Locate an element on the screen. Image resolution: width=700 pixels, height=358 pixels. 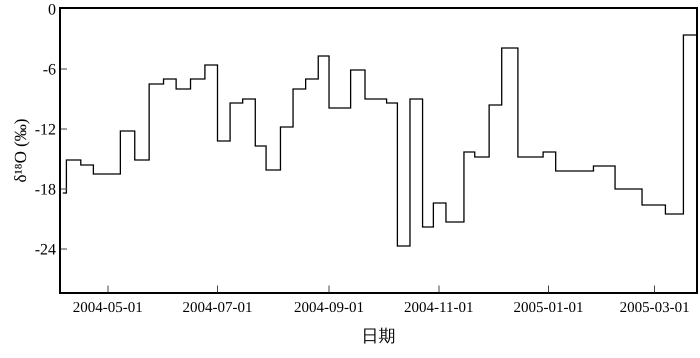
y-tick-label: -12 is located at coordinates (45, 130).